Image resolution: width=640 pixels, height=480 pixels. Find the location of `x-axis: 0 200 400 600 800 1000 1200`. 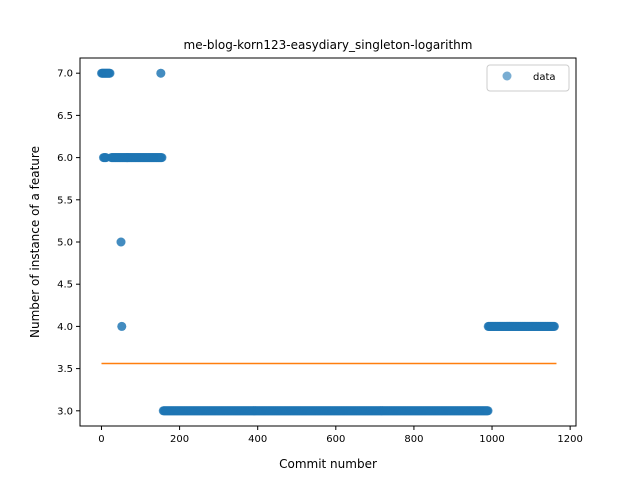

x-axis: 0 200 400 600 800 1000 1200 is located at coordinates (340, 435).